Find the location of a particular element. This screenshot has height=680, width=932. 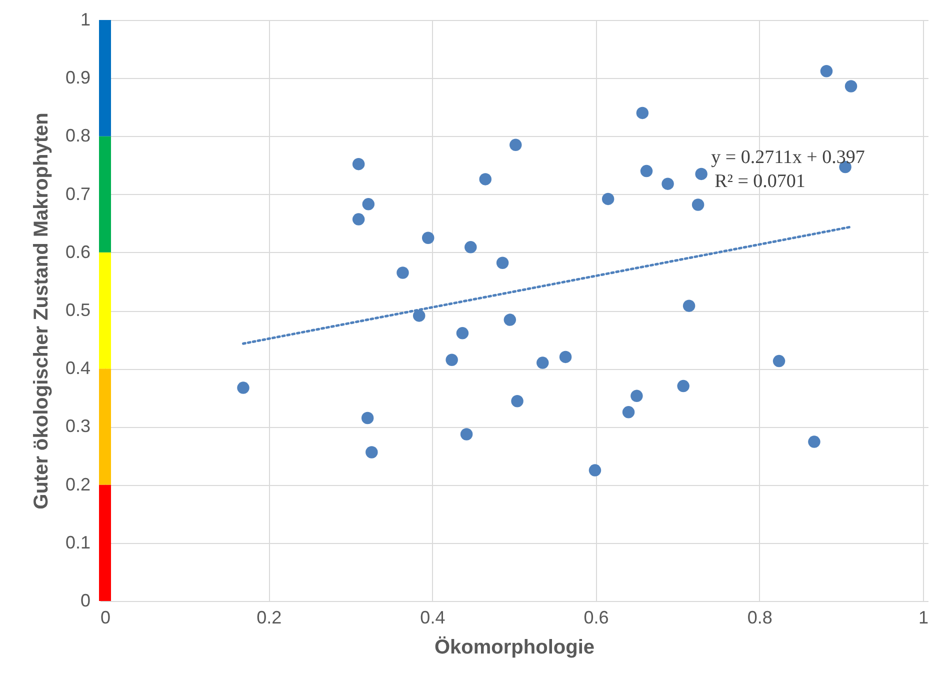

annotation: y = 0.2711x + 0.397 is located at coordinates (788, 157).